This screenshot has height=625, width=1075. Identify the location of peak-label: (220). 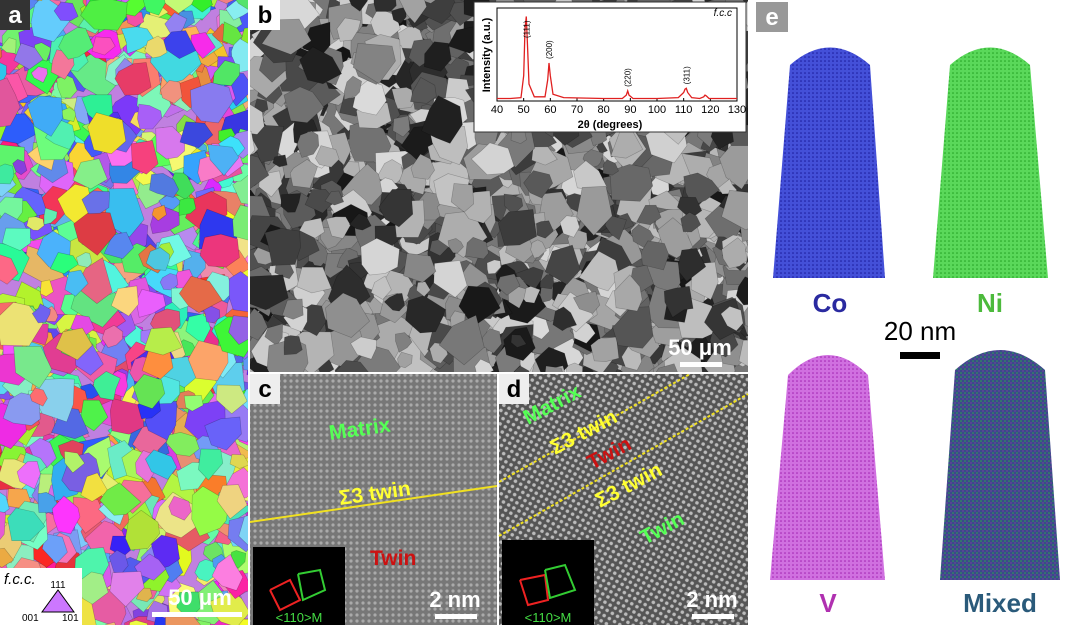
(628, 77).